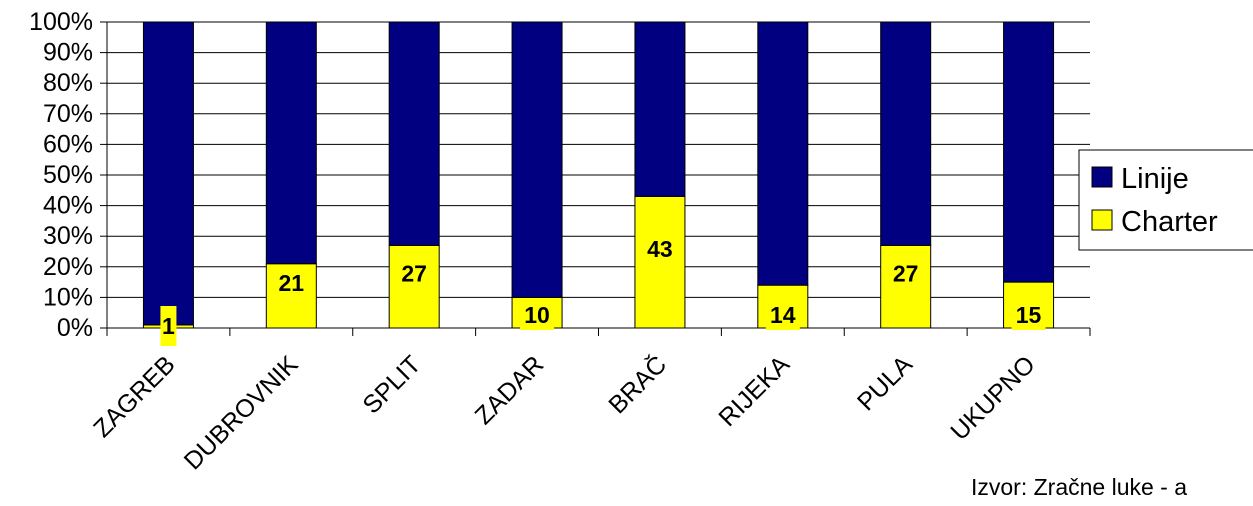 This screenshot has height=506, width=1253. Describe the element at coordinates (391, 384) in the screenshot. I see `category-label: SPLIT` at that location.